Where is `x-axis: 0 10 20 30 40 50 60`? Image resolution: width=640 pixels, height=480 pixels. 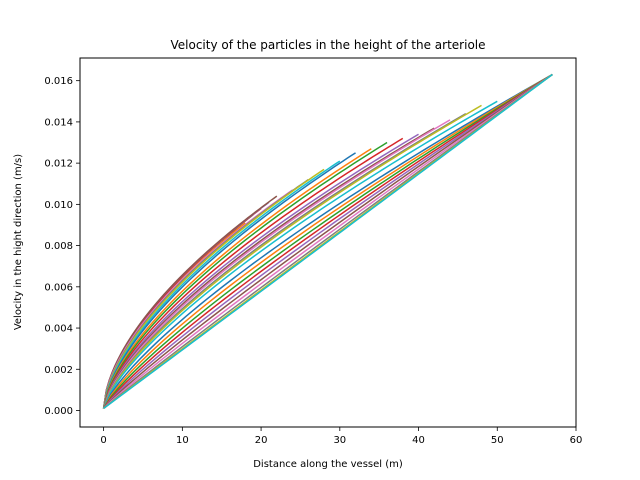 x-axis: 0 10 20 30 40 50 60 is located at coordinates (341, 436).